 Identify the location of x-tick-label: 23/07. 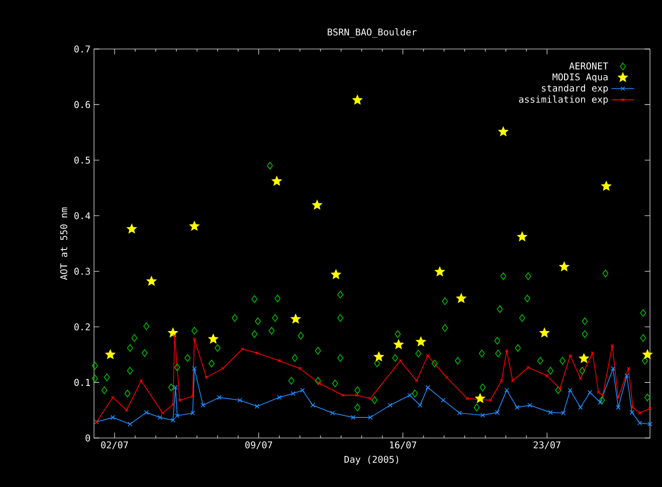
(547, 445).